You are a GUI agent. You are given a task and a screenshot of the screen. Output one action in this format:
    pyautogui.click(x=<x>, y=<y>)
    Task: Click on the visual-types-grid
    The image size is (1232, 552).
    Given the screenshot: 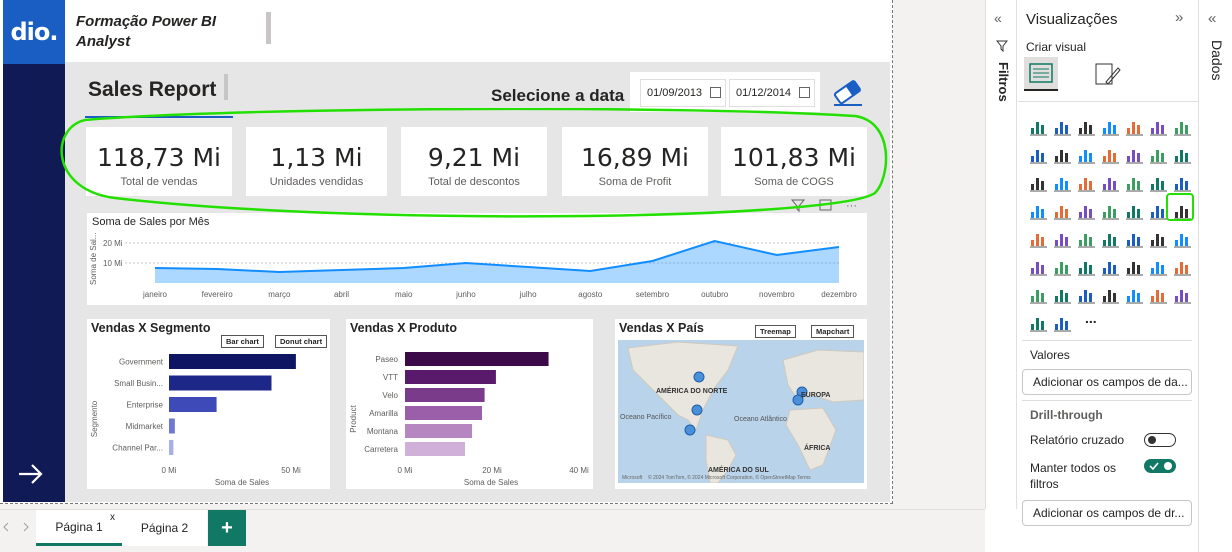 What is the action you would take?
    pyautogui.click(x=1111, y=223)
    